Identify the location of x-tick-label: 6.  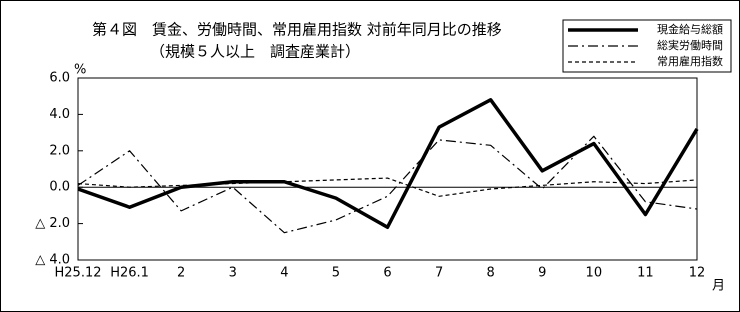
(387, 273).